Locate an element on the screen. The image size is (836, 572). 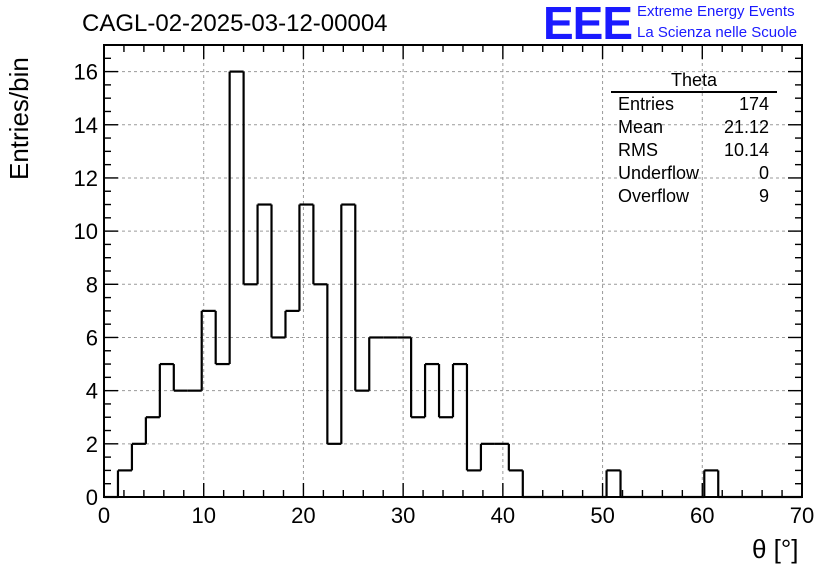
stats-label: Mean is located at coordinates (641, 127).